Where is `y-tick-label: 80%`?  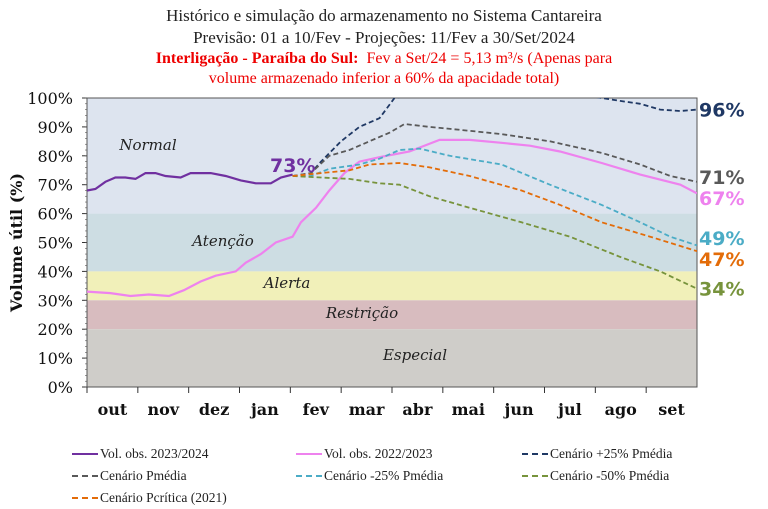
y-tick-label: 80% is located at coordinates (55, 156).